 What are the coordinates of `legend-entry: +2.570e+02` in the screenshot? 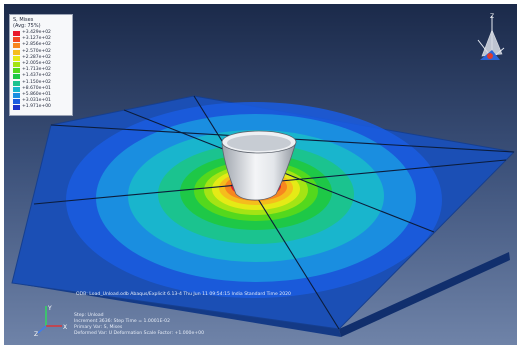 It's located at (42, 51).